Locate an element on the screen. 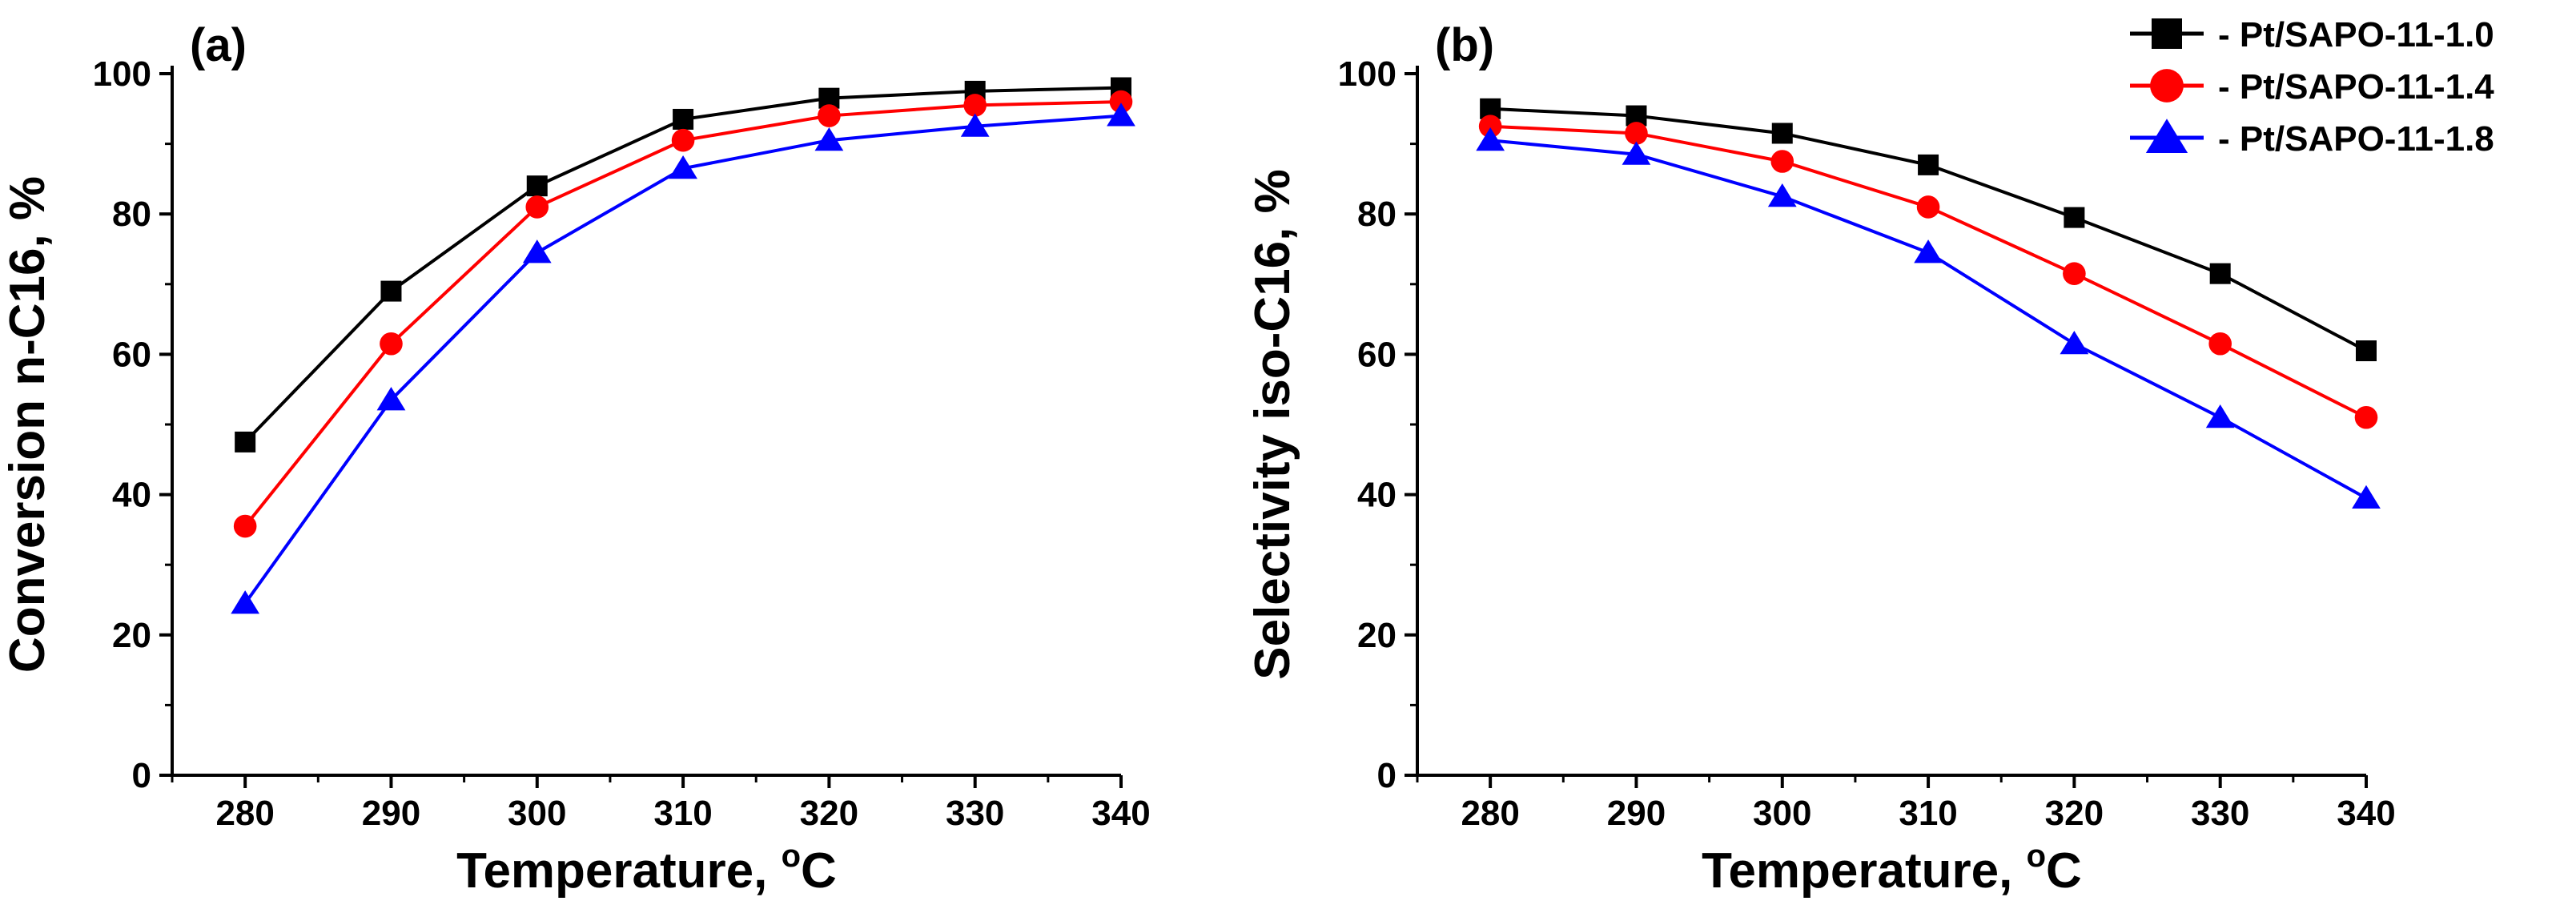  legend-entry-label: - Pt/SAPO-11-1.0 is located at coordinates (2356, 34).